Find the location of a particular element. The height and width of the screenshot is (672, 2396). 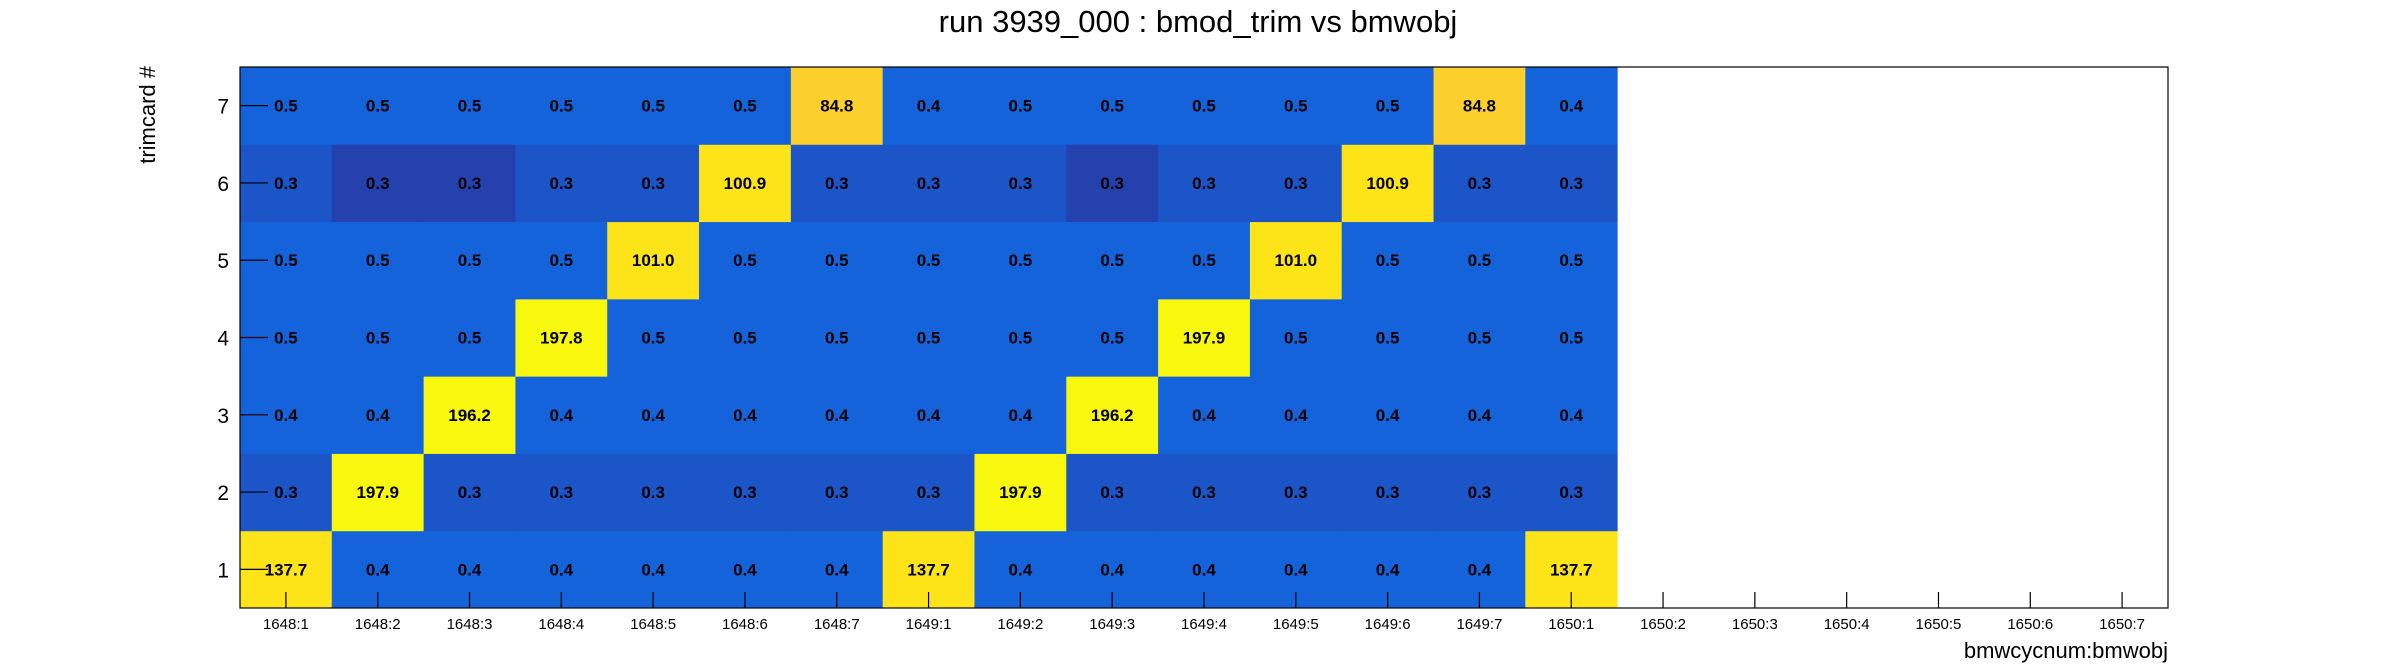

heatmap-cell-label: 197.9 is located at coordinates (1020, 492).